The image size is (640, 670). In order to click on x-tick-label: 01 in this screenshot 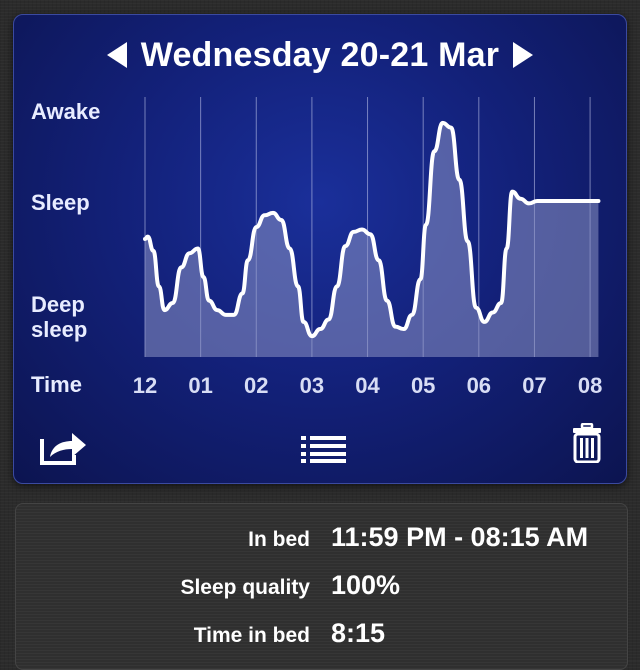, I will do `click(200, 385)`.